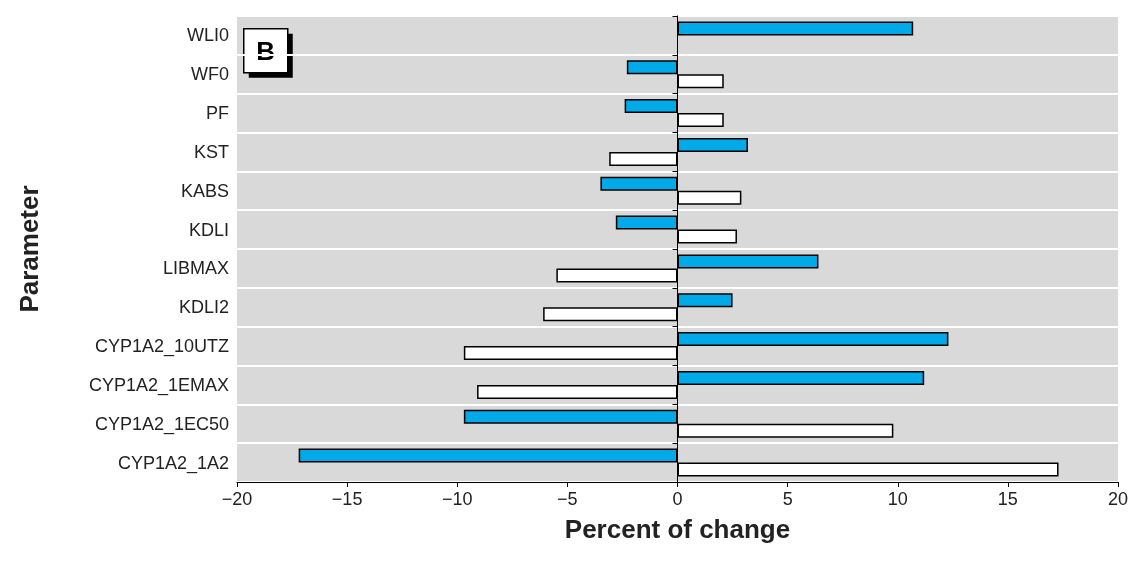 The width and height of the screenshot is (1142, 578). What do you see at coordinates (237, 499) in the screenshot?
I see `x-tick-label: −20` at bounding box center [237, 499].